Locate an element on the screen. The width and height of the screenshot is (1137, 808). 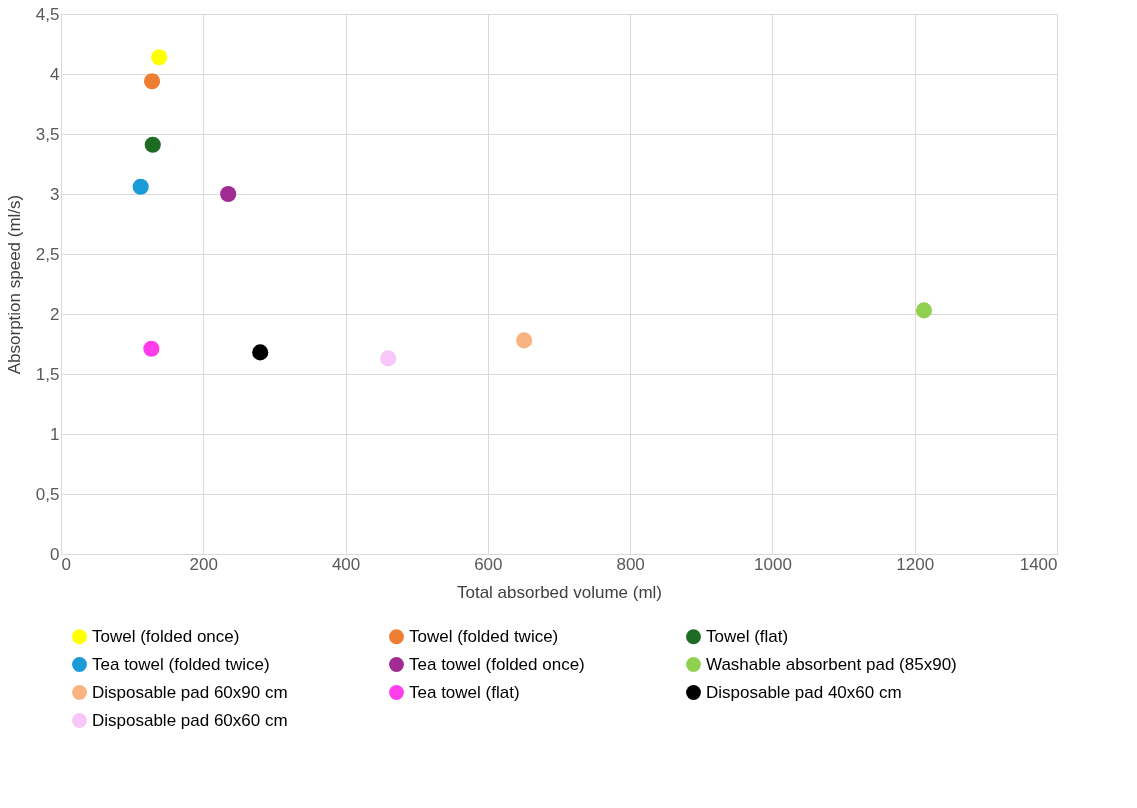
legend-label: Disposable pad 60x60 cm is located at coordinates (190, 720).